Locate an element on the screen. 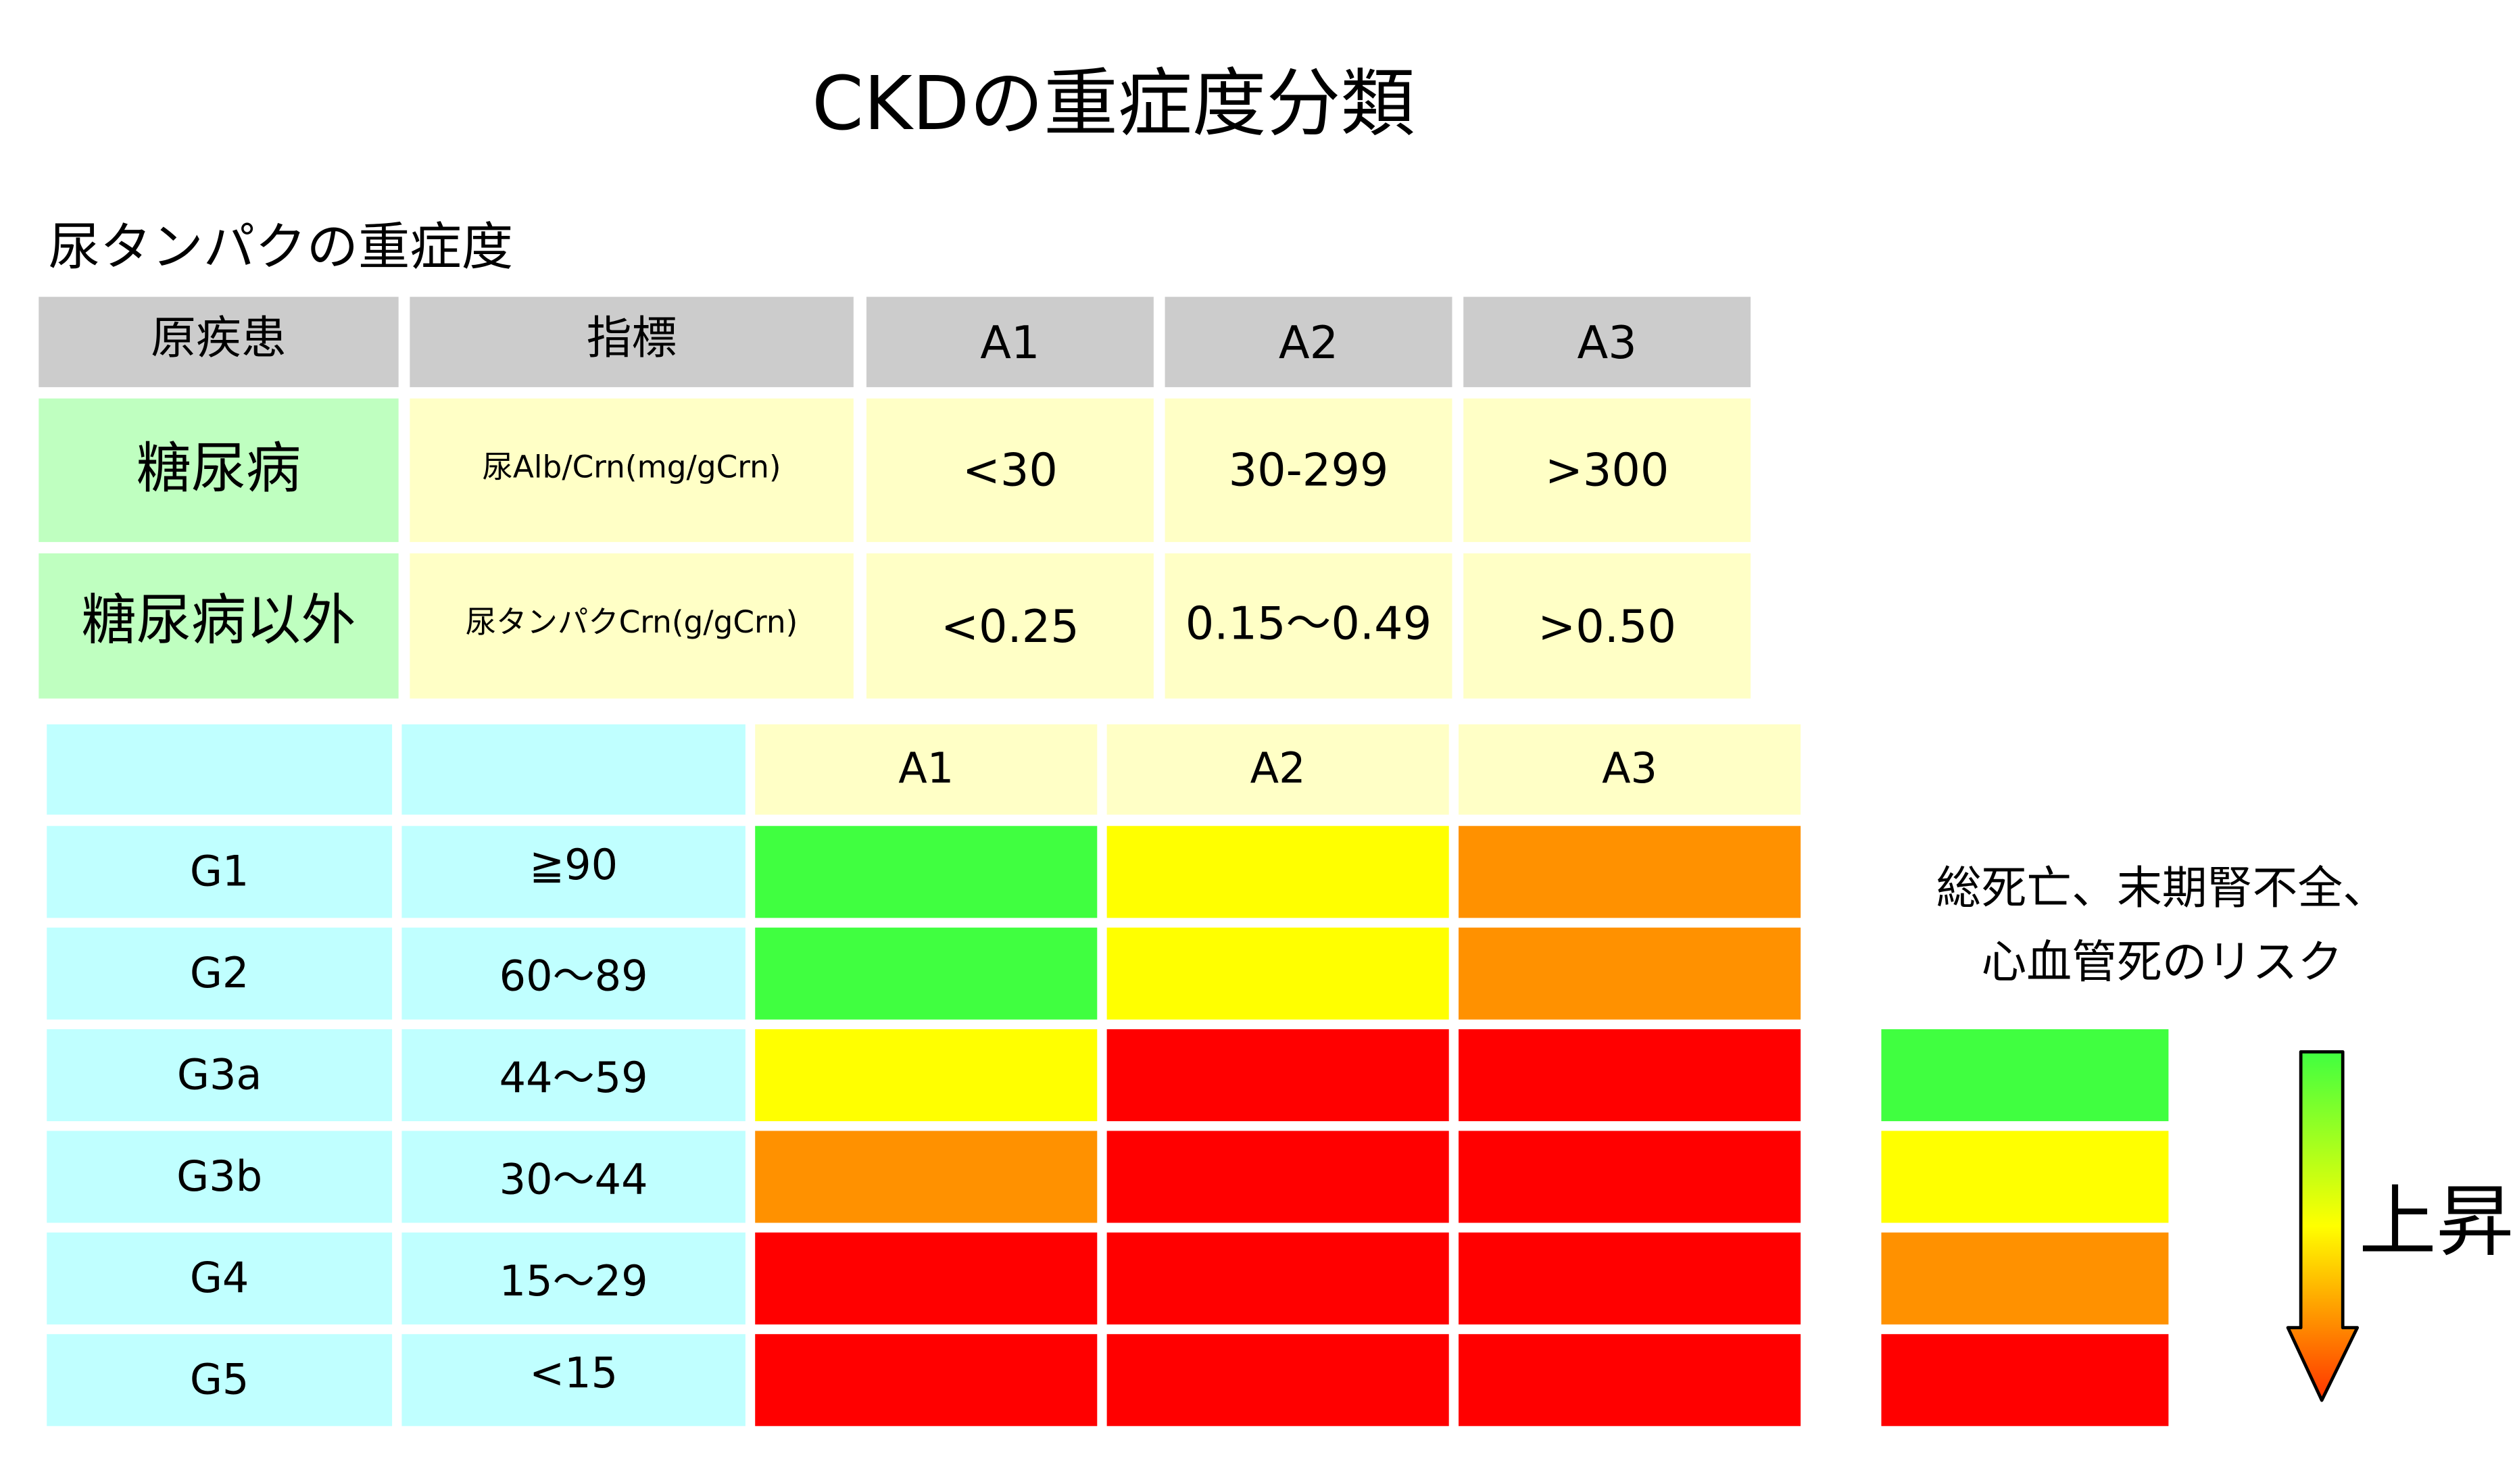  row-nondiabetes-label: 糖尿病以外 is located at coordinates (219, 626).